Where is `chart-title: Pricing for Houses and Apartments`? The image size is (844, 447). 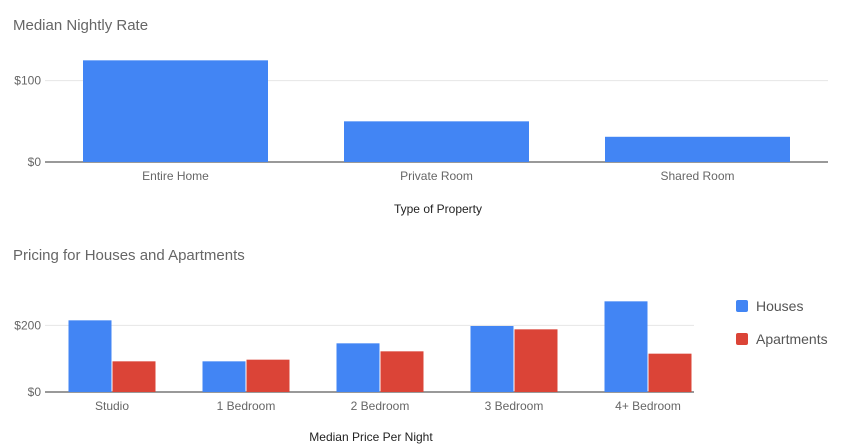 chart-title: Pricing for Houses and Apartments is located at coordinates (129, 255).